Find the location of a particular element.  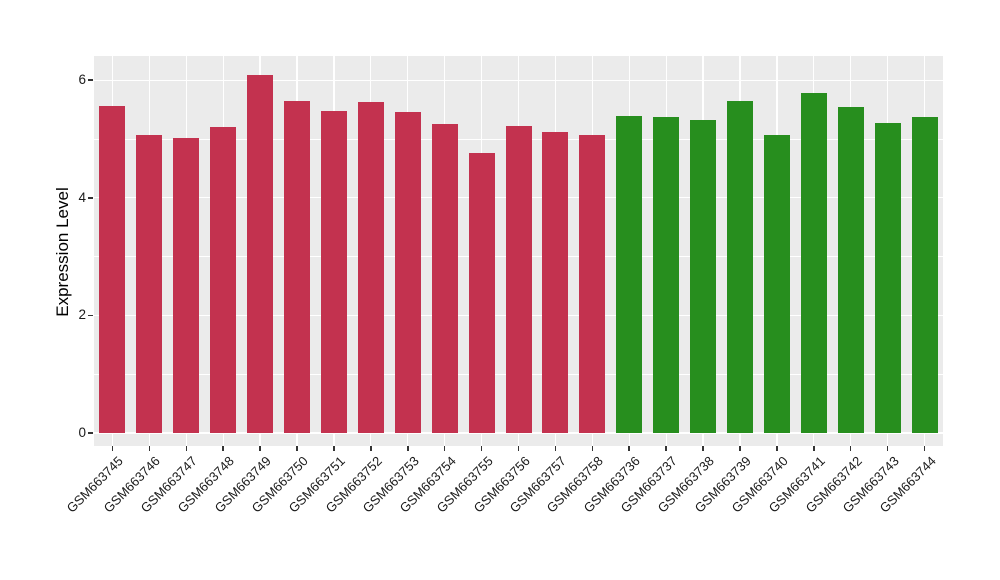

y-tick-label: 2 is located at coordinates (82, 315).